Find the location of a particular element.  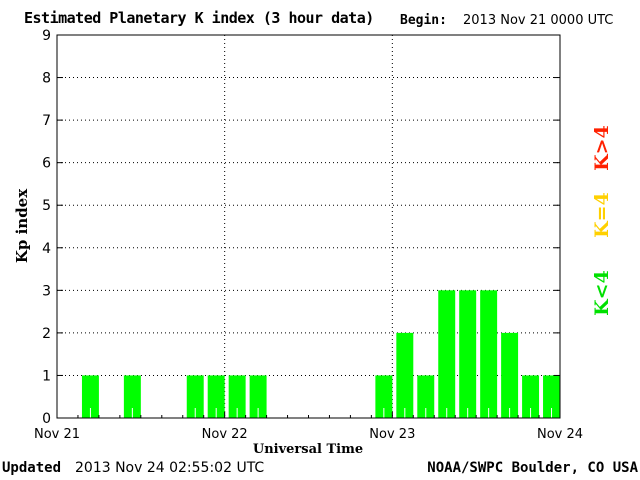

x-tick-label: Nov 21 is located at coordinates (57, 434).